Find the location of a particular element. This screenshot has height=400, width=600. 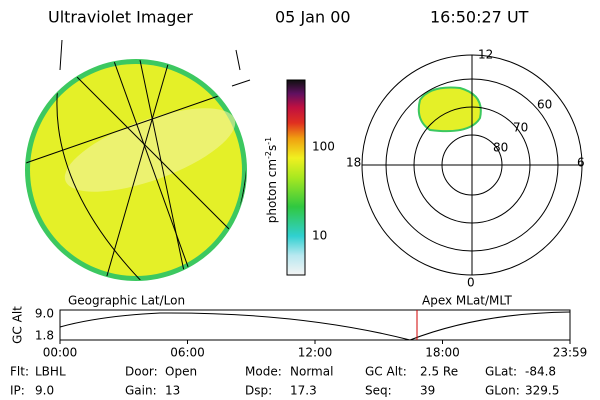

lat-label: 80 is located at coordinates (500, 148).